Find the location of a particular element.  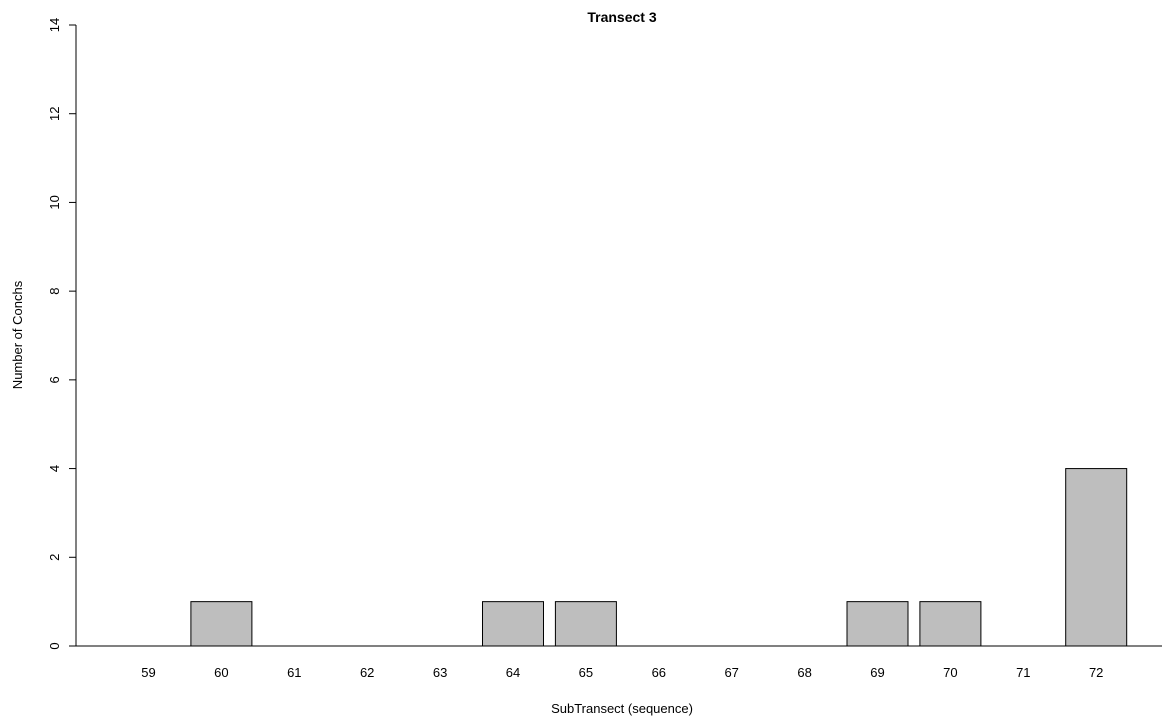

y-tick-label: 4 is located at coordinates (54, 468).